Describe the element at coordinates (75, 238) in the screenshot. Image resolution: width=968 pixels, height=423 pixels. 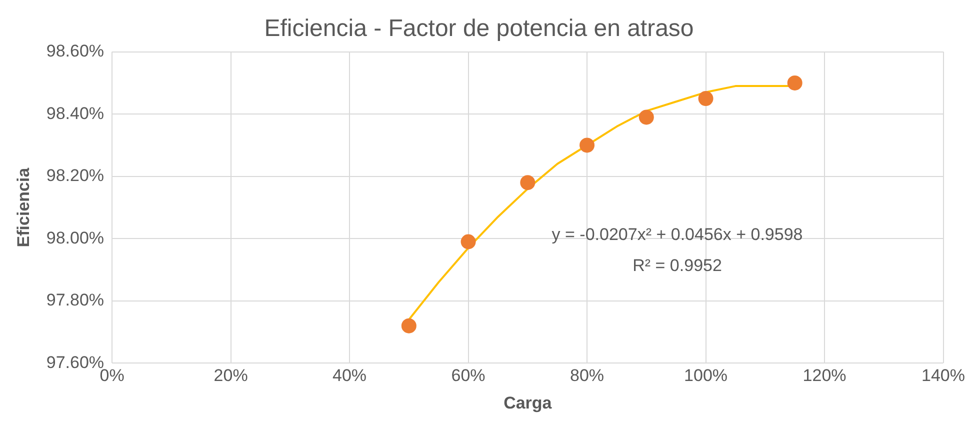
I see `y-tick-label: 98.00%` at that location.